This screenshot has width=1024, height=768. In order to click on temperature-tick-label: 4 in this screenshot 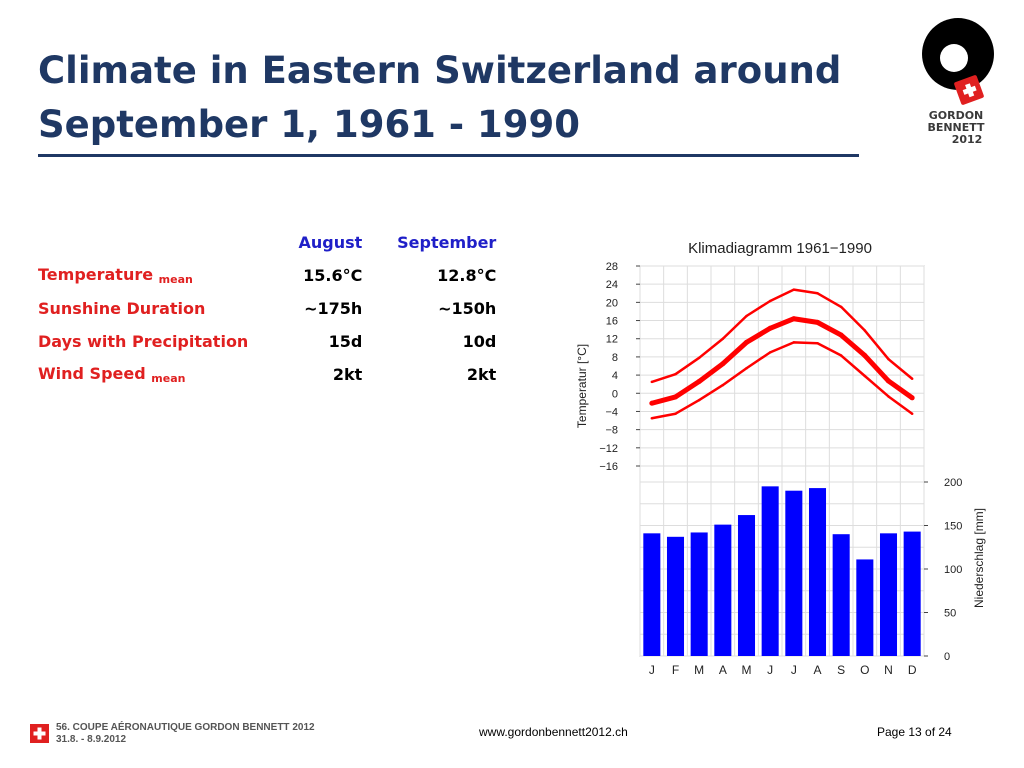, I will do `click(615, 376)`.